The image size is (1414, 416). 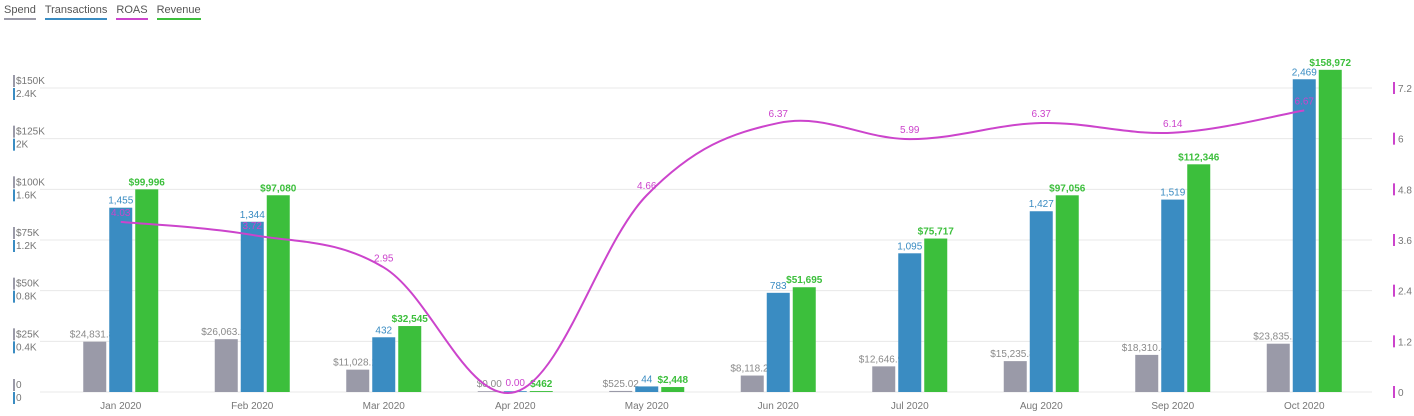 I want to click on y-axis-left-count-tick: 0.4K, so click(x=26, y=347).